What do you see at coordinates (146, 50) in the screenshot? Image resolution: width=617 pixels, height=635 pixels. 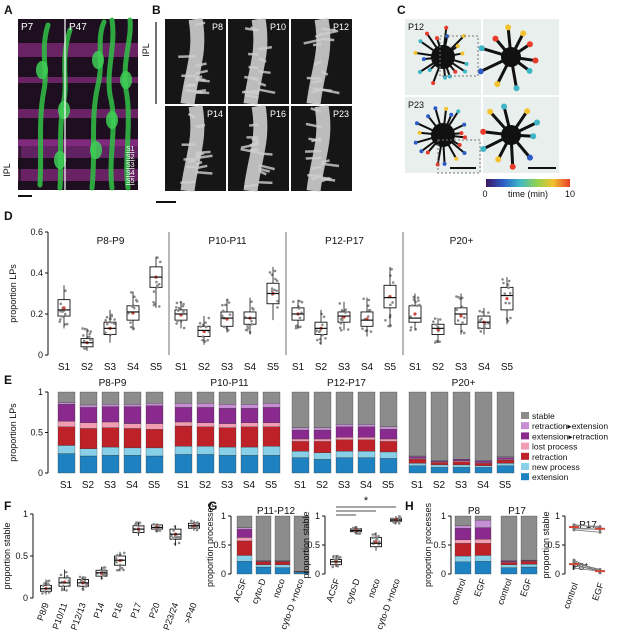 I see `ipl-label: IPL` at bounding box center [146, 50].